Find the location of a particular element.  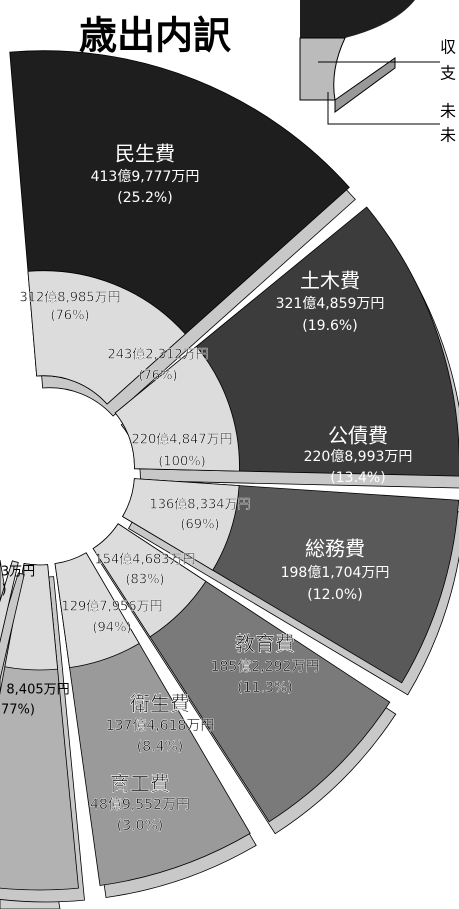

spent-label: 129億7,956万円 is located at coordinates (111, 607).